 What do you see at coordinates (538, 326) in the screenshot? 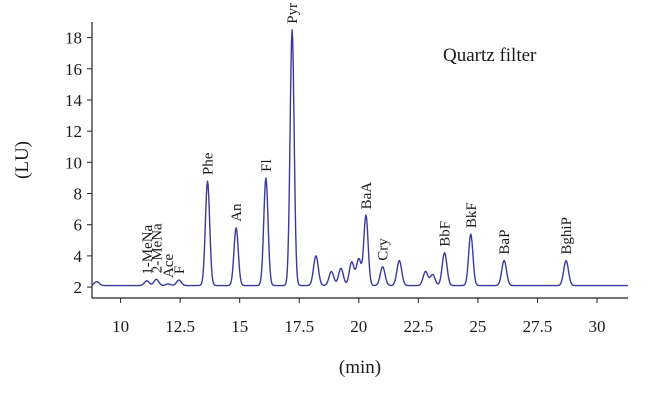
I see `x-tick-label: 27.5` at bounding box center [538, 326].